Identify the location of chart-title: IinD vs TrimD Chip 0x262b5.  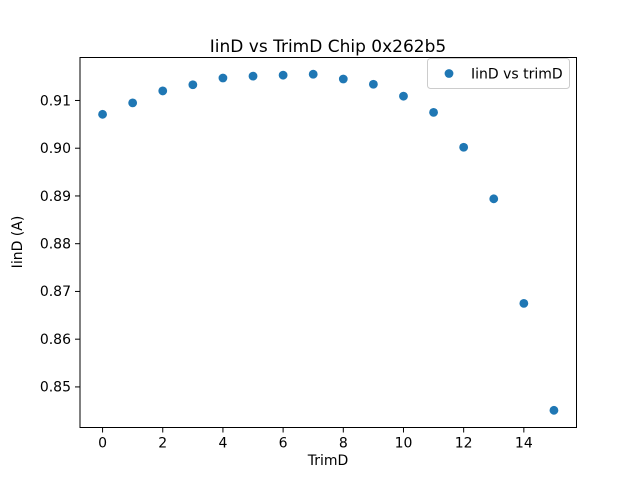
(328, 47).